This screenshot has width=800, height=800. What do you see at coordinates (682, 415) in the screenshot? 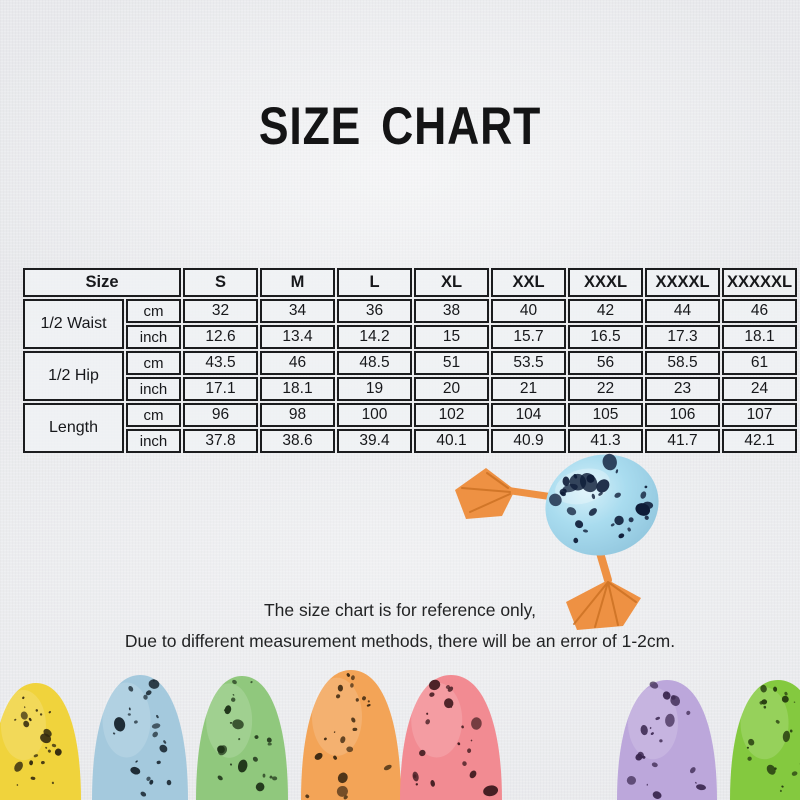
I see `value-cell: 106` at bounding box center [682, 415].